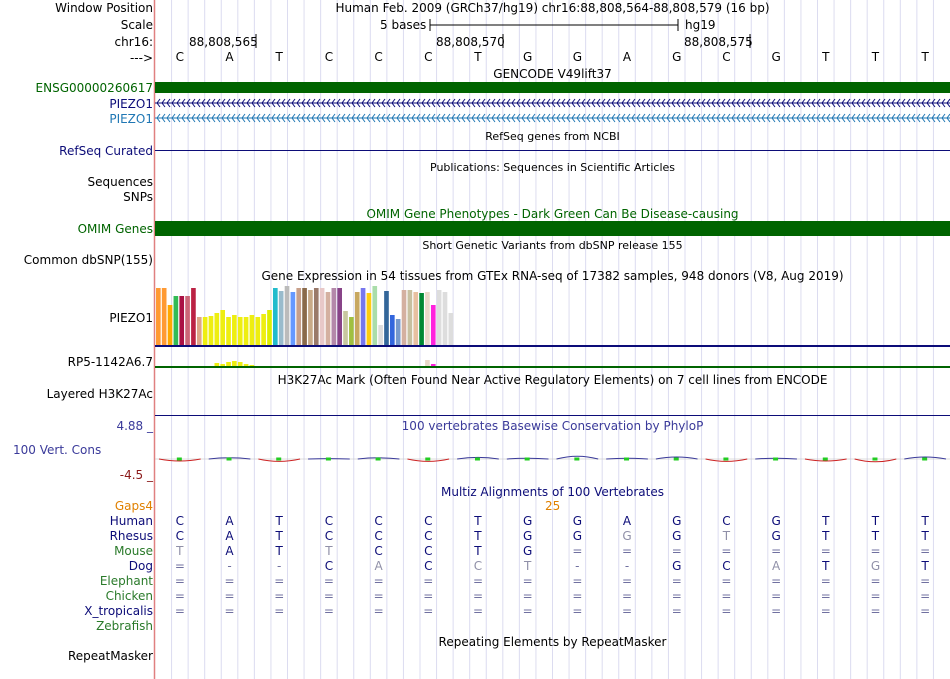 The height and width of the screenshot is (679, 950). I want to click on species-label: Mouse, so click(133, 551).